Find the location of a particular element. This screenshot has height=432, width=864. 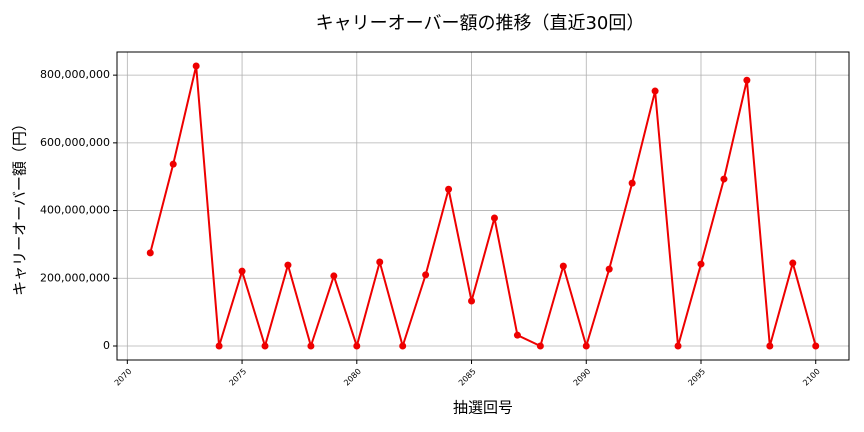

y-tick-label: 600,000,000 is located at coordinates (75, 142).